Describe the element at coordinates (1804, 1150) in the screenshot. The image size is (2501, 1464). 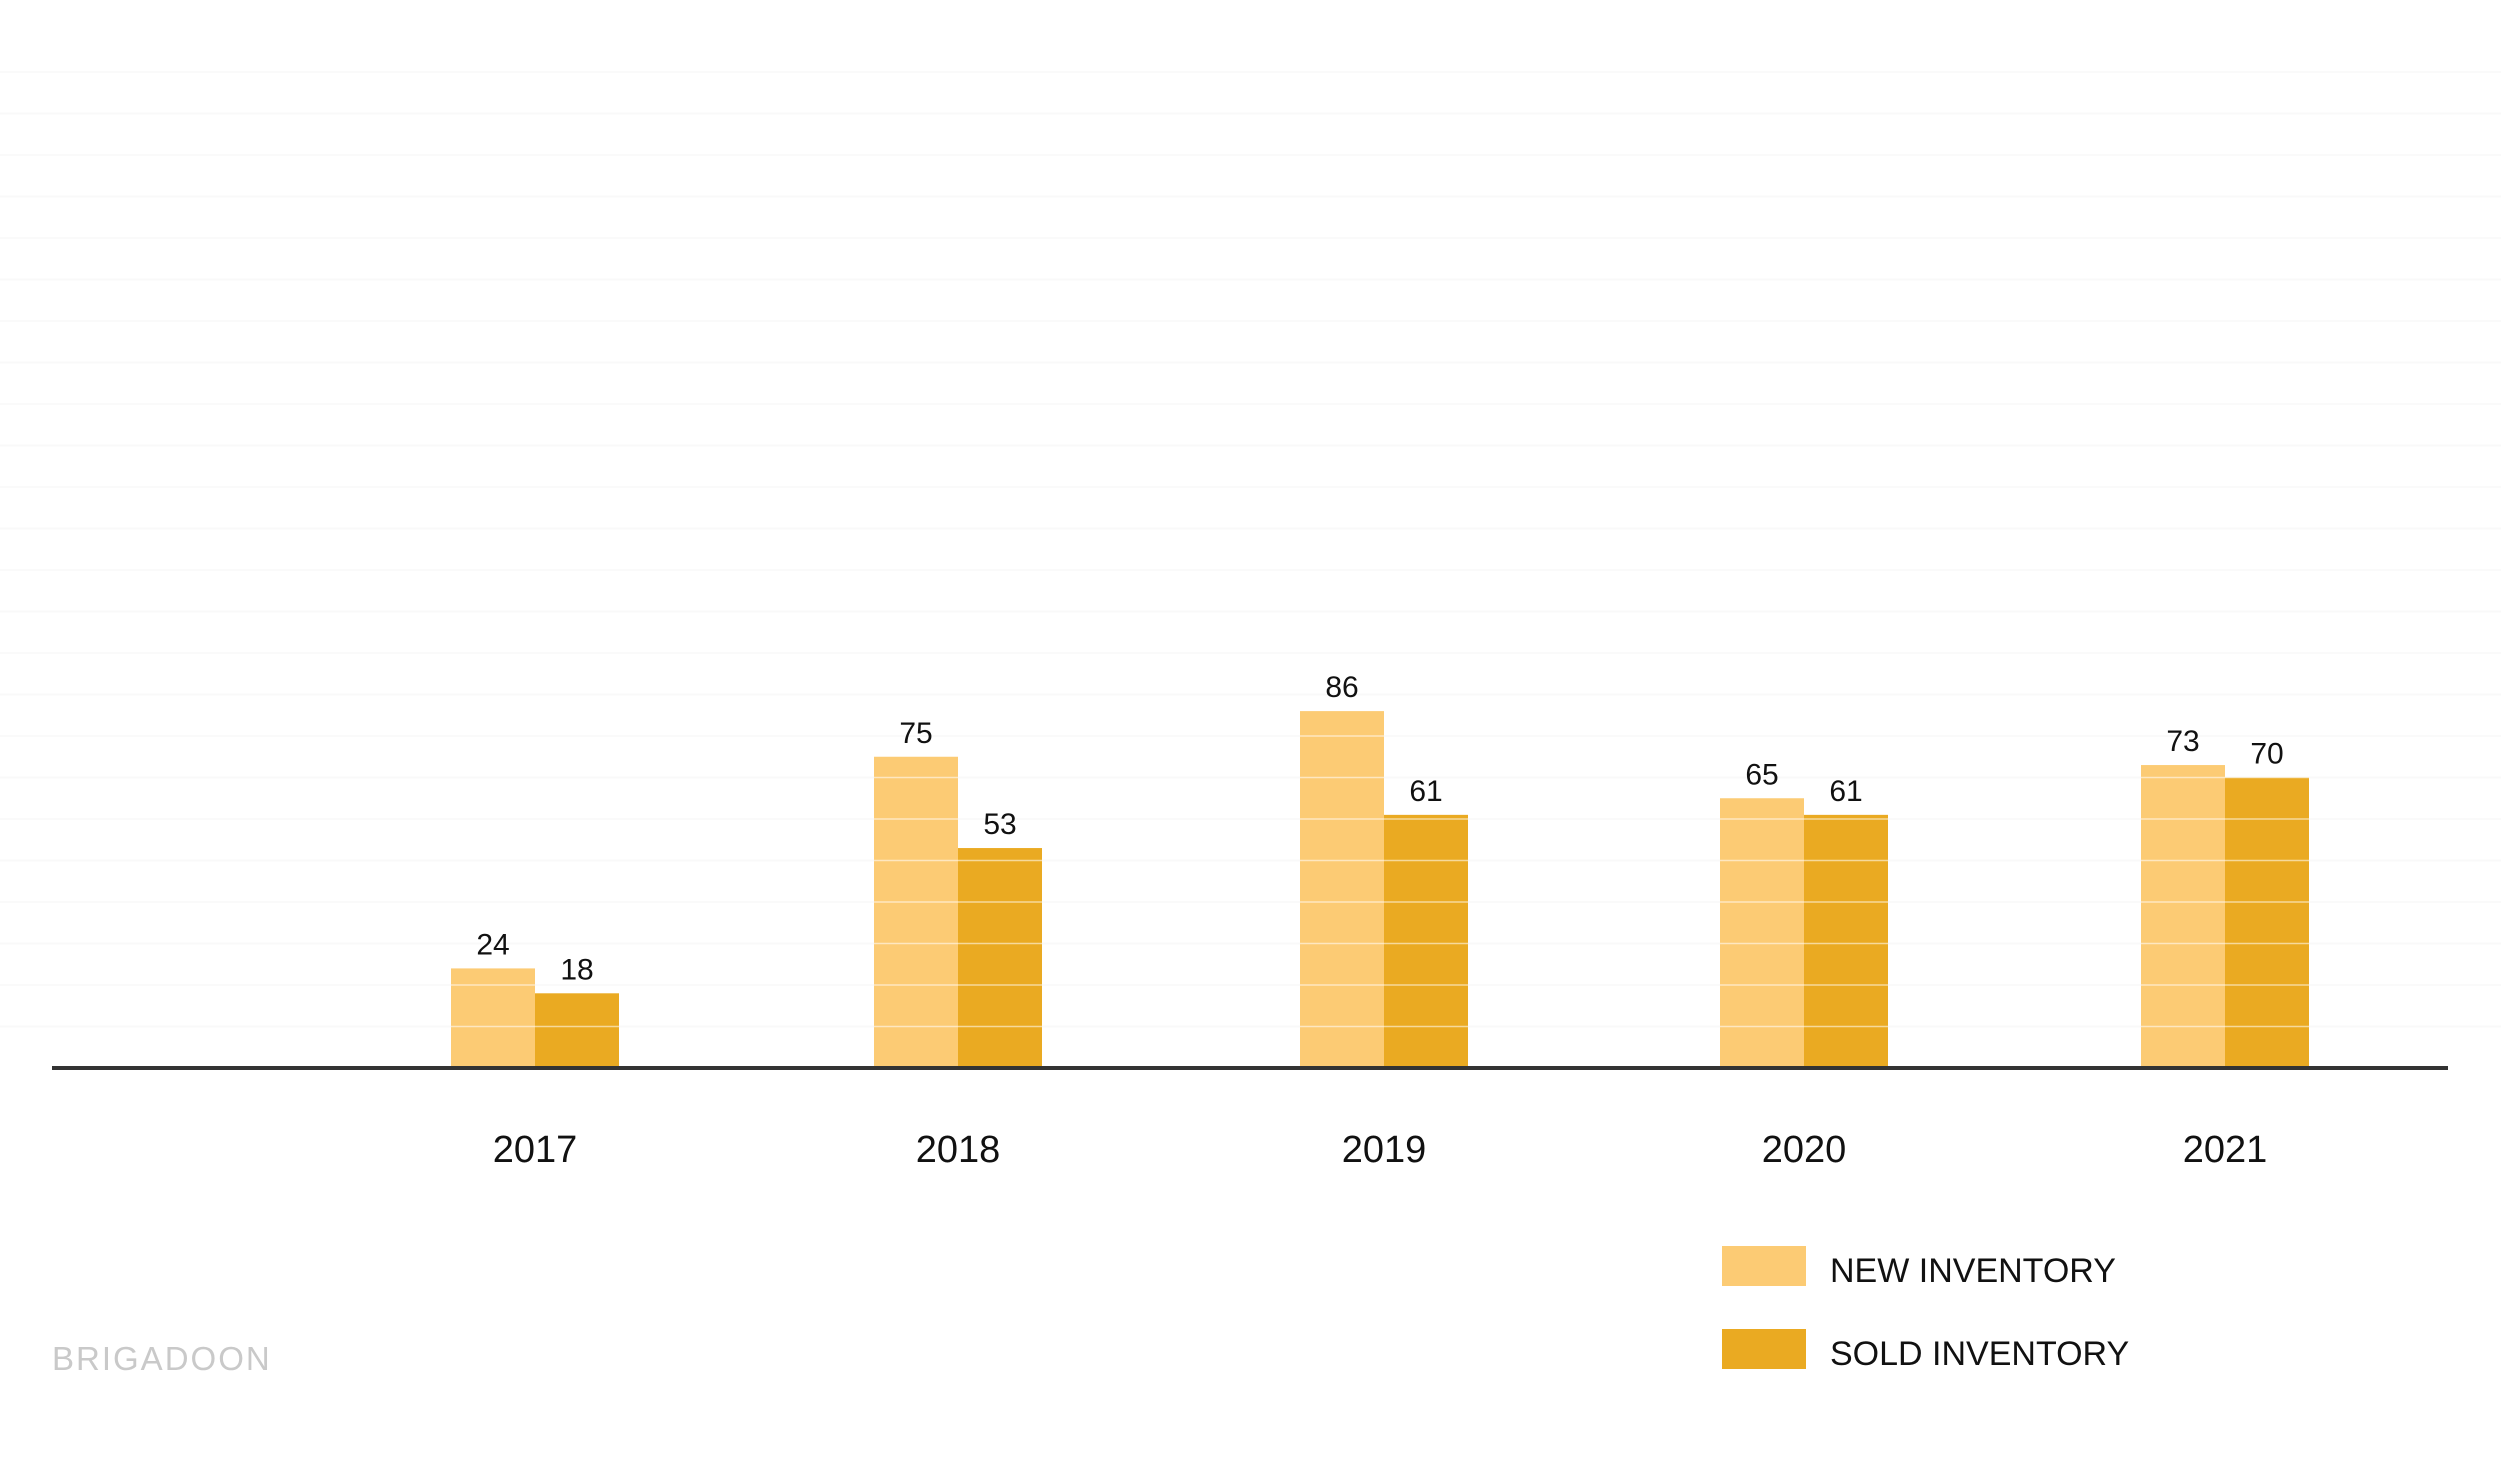
I see `x-tick-label-2020: 2020` at that location.